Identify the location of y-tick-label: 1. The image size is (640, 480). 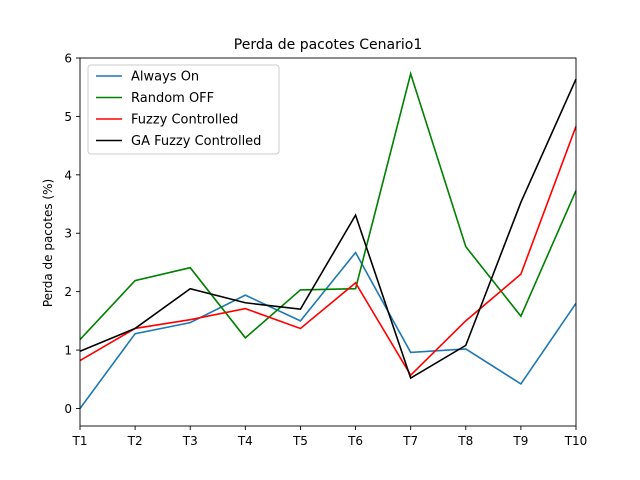
(68, 351).